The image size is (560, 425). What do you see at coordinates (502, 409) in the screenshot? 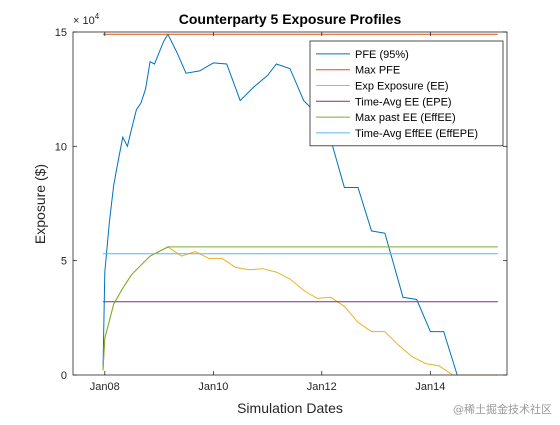
I see `watermark-text: @稀土掘金技术社区` at bounding box center [502, 409].